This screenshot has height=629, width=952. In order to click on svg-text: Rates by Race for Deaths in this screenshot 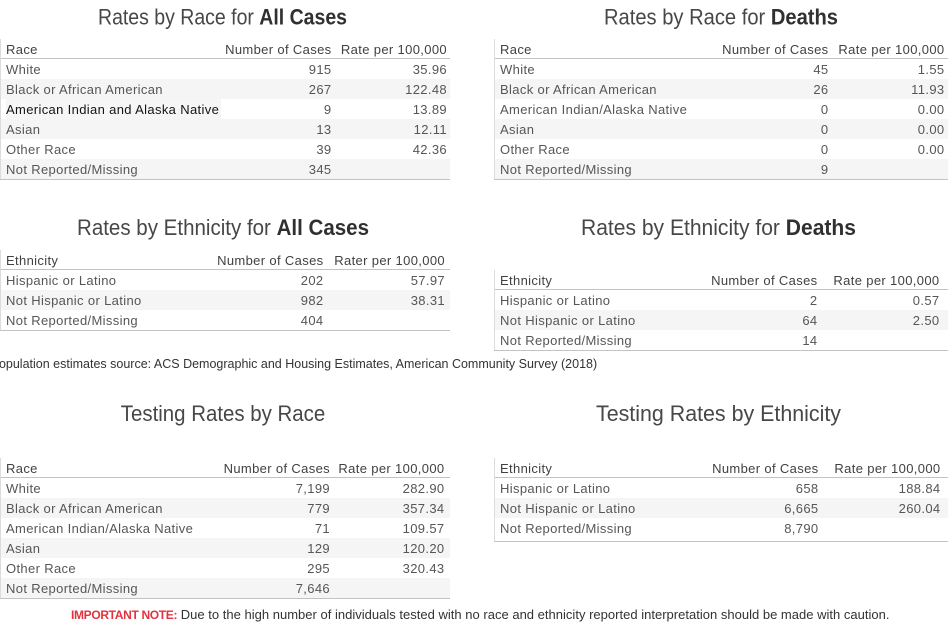, I will do `click(721, 16)`.